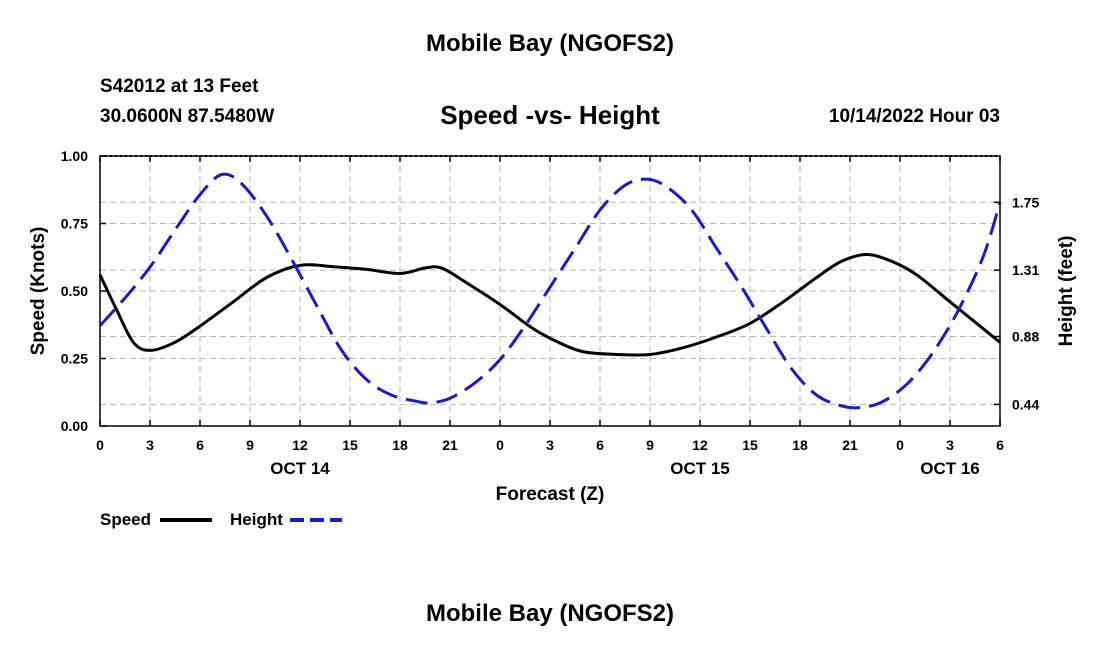  I want to click on legend-height-label: Height, so click(256, 519).